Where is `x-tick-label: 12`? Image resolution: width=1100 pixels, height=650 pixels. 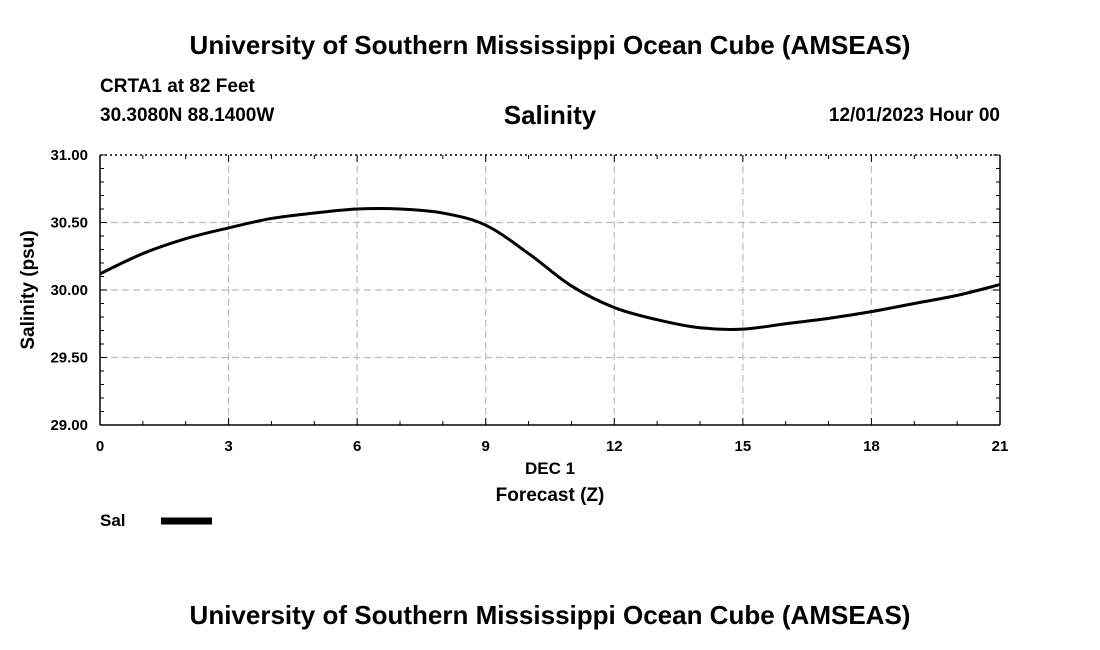 x-tick-label: 12 is located at coordinates (614, 446).